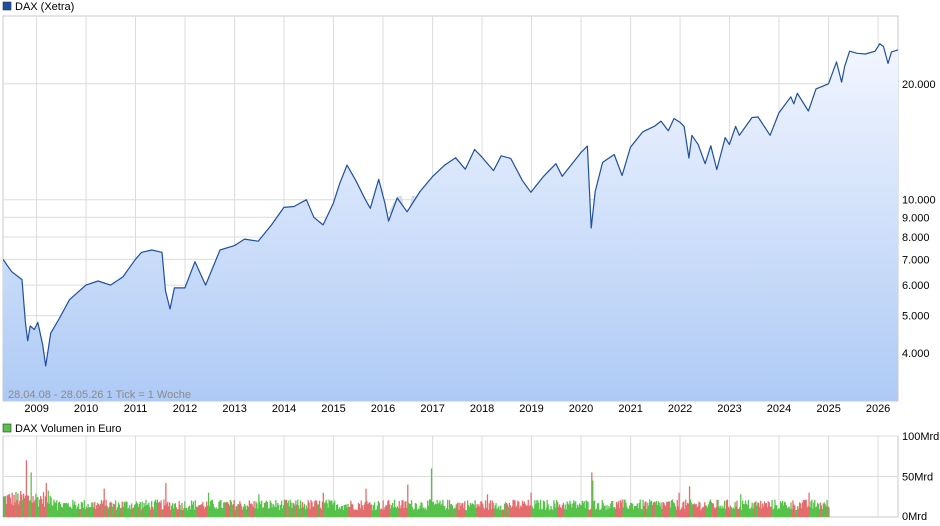 The height and width of the screenshot is (526, 940). I want to click on y-tick-label: 5.000, so click(916, 317).